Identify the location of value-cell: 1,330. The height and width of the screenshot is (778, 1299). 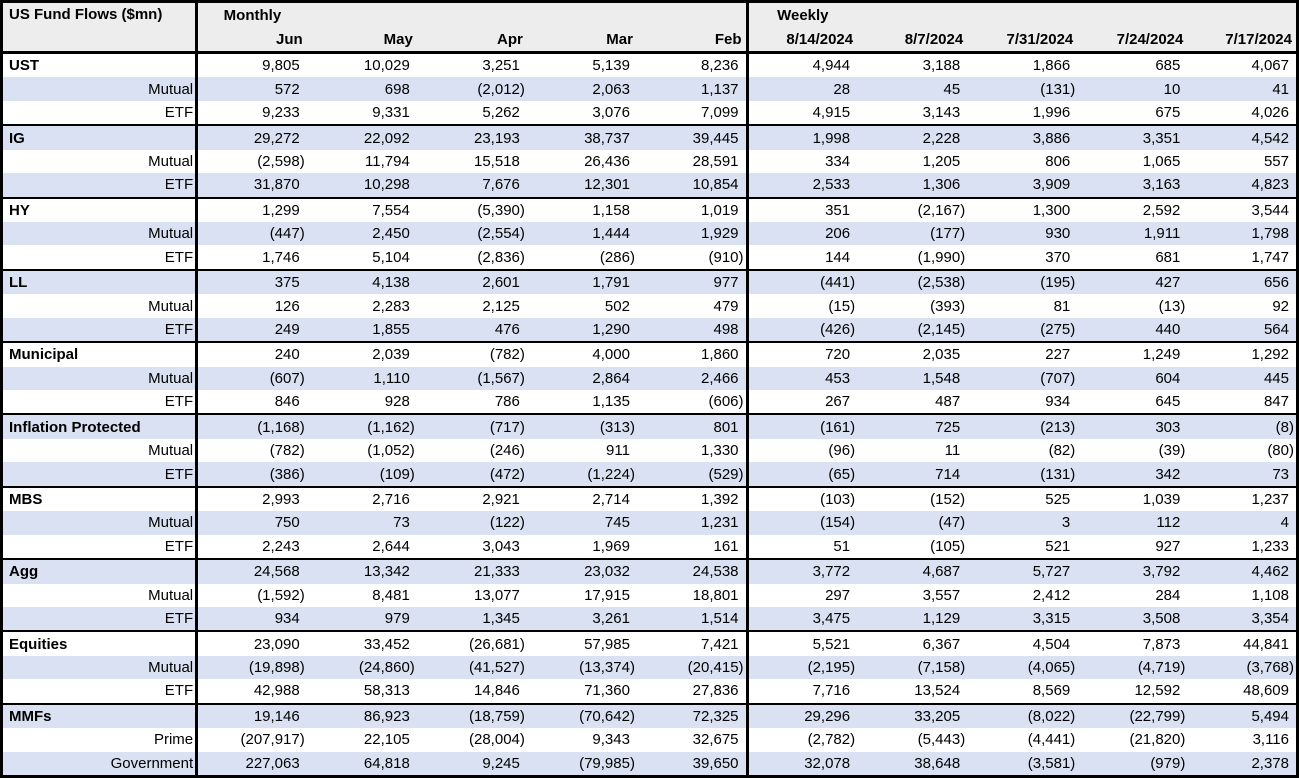
(719, 451).